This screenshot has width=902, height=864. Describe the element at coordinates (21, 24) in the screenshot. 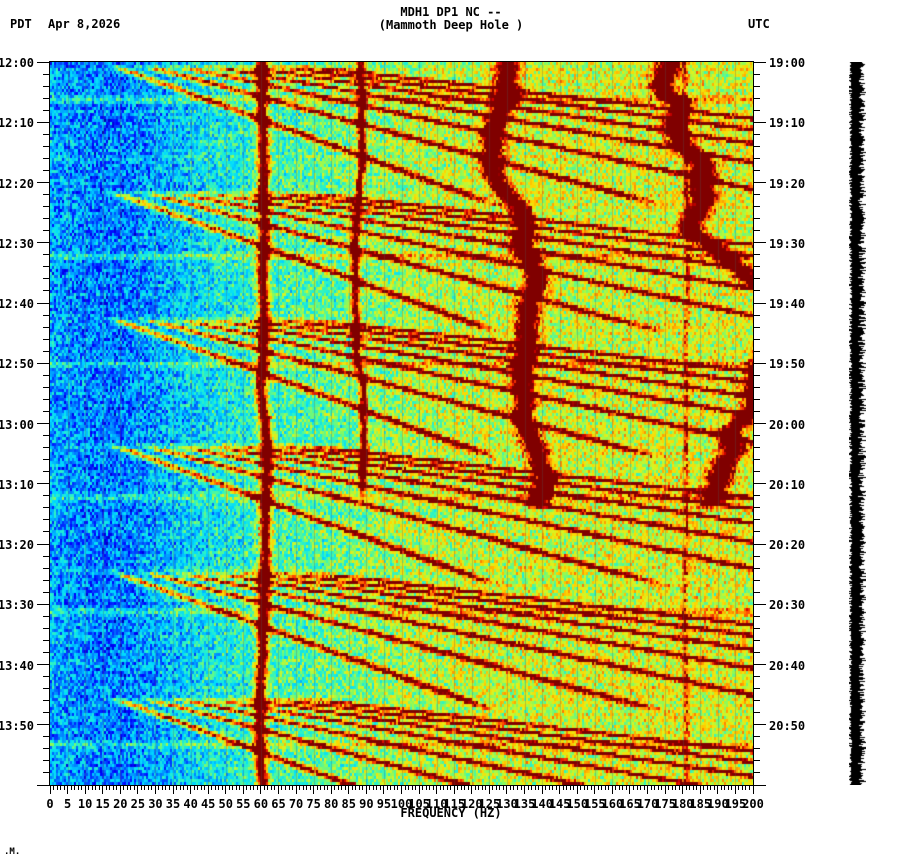

I see `timezone-left-label: PDT` at that location.